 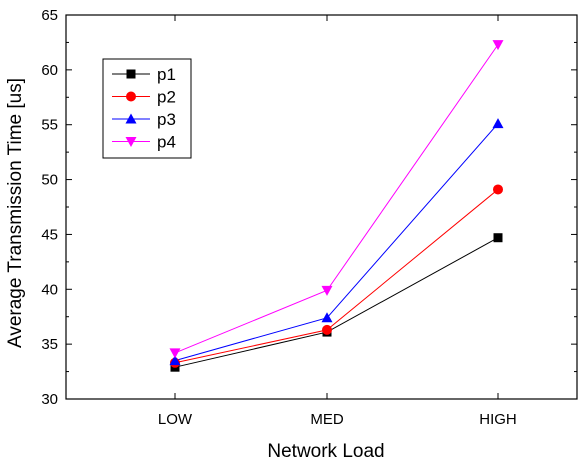 I want to click on legend-label-p2: p2, so click(x=166, y=97).